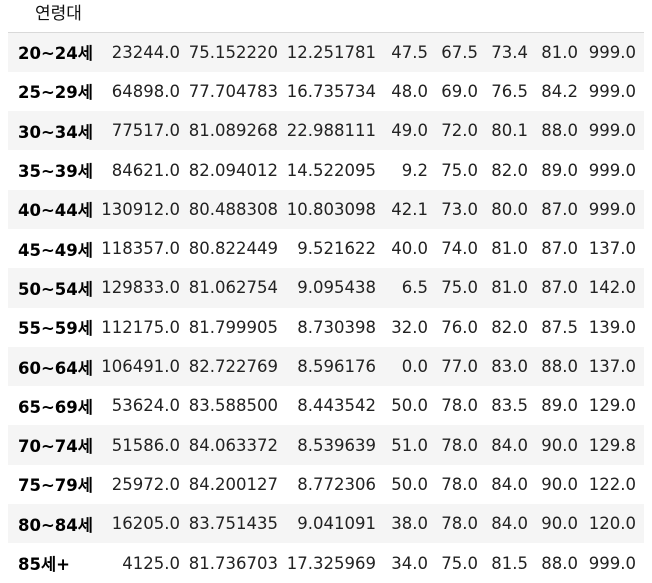 The height and width of the screenshot is (583, 652). I want to click on table-cell: 17.325969, so click(331, 563).